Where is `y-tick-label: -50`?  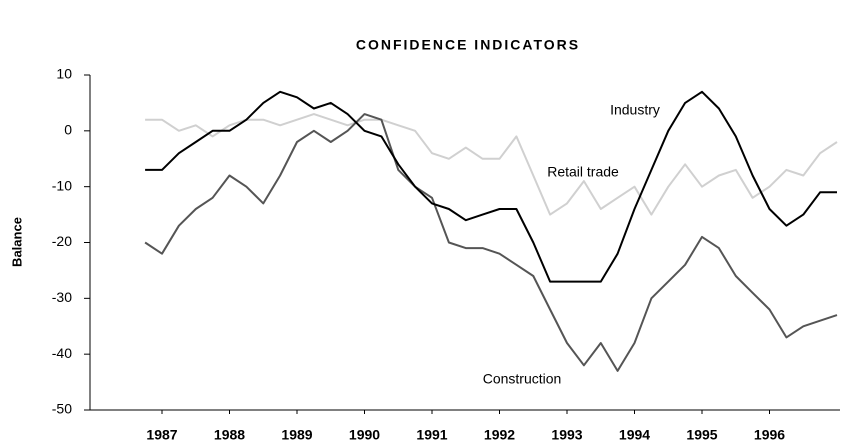
y-tick-label: -50 is located at coordinates (62, 409).